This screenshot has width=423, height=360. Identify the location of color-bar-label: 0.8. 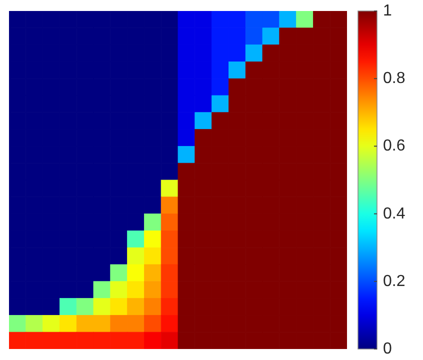
(394, 79).